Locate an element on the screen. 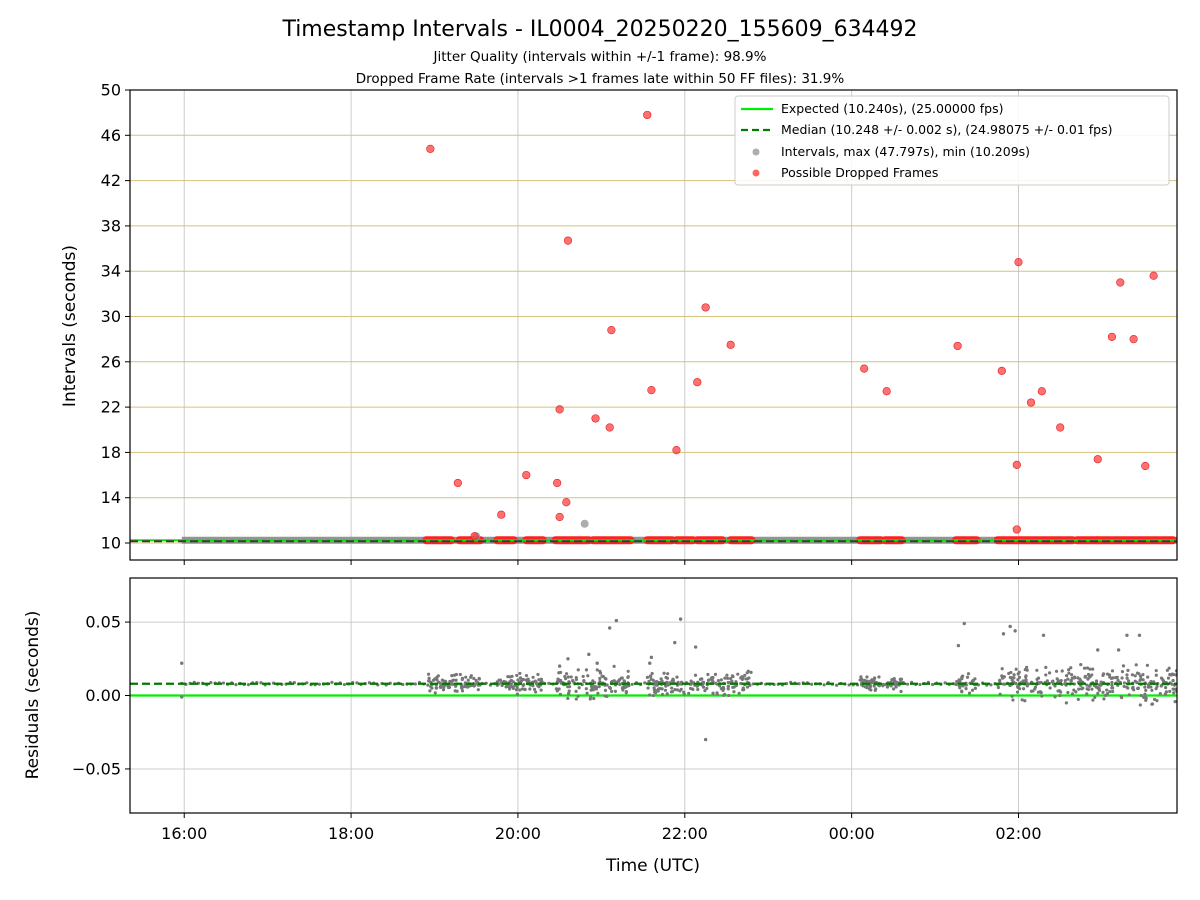  top-ytick-label-10: 10 is located at coordinates (111, 543).